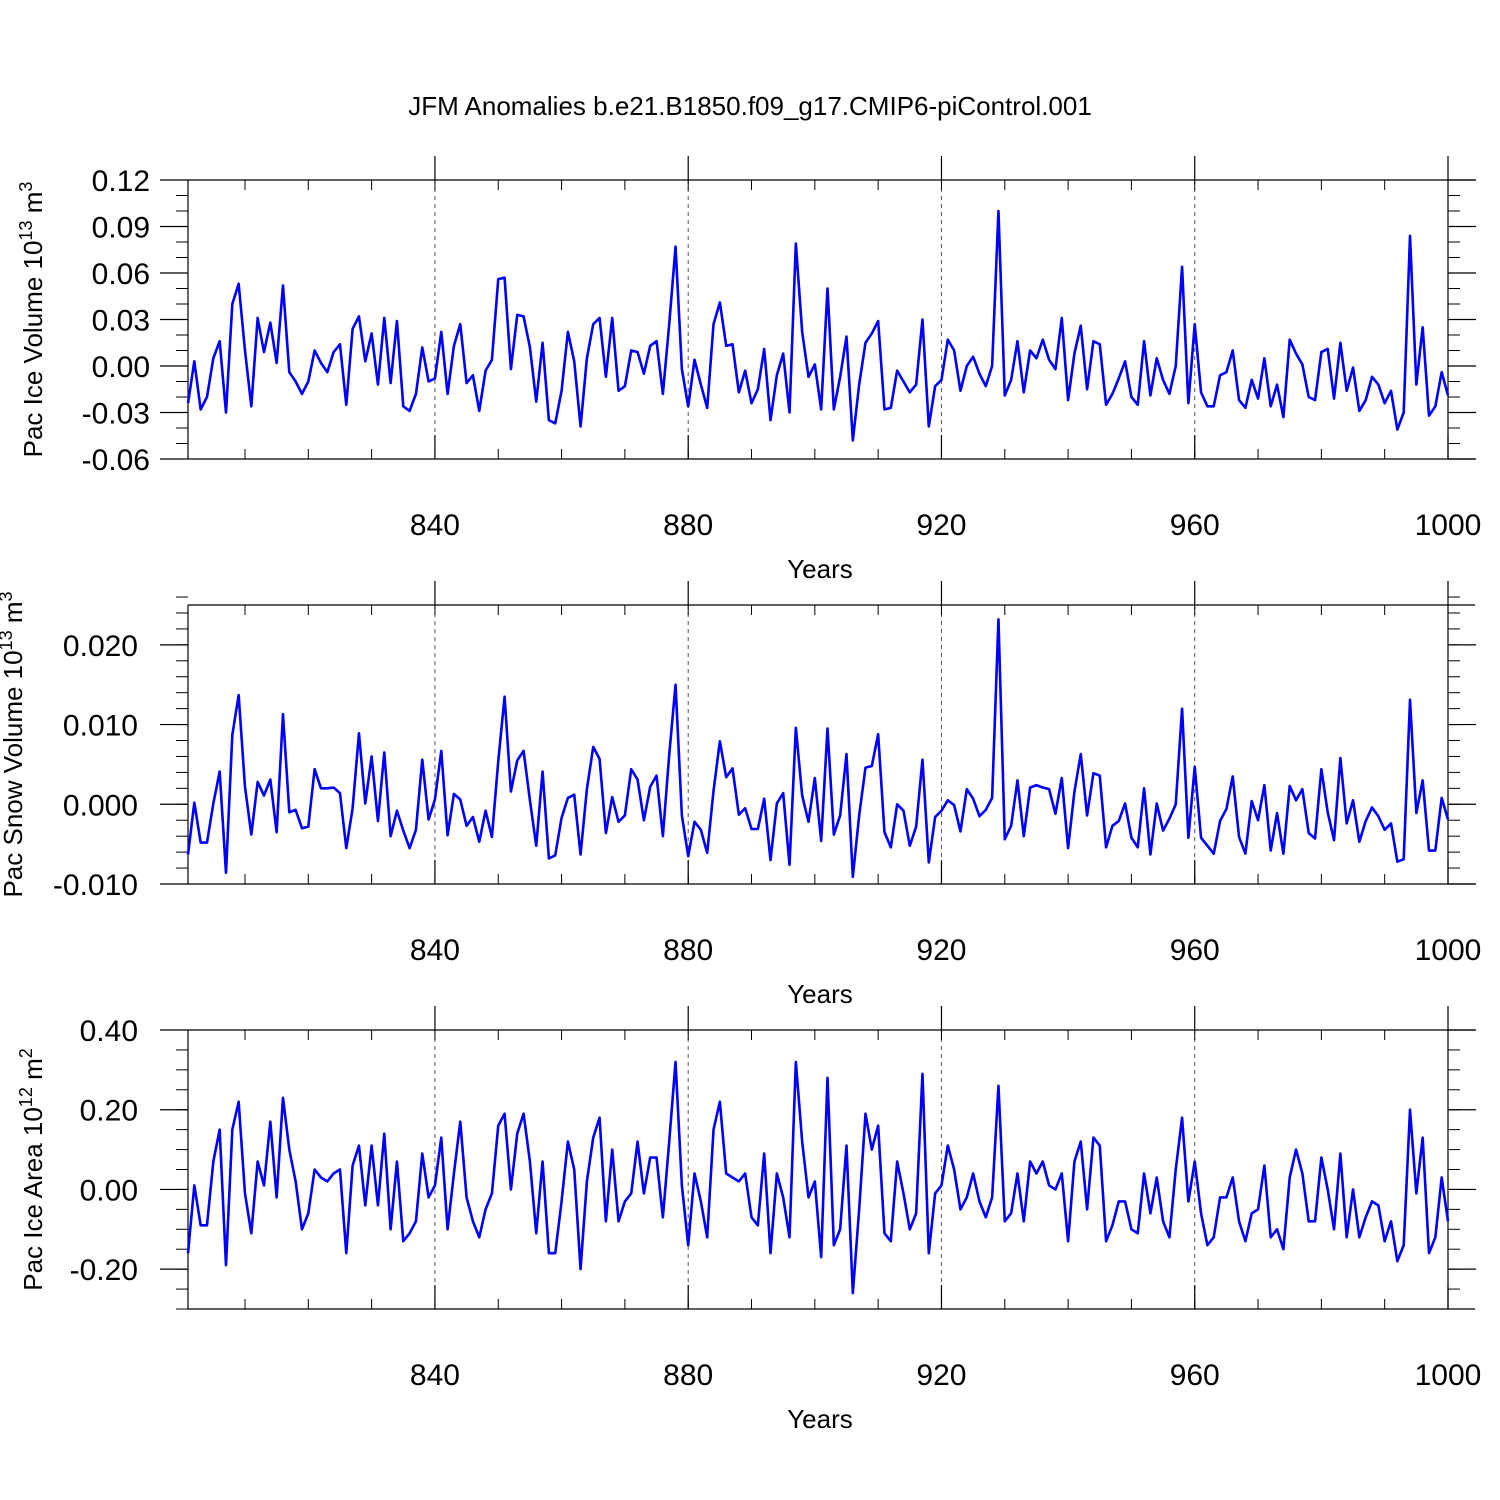 Image resolution: width=1500 pixels, height=1500 pixels. What do you see at coordinates (820, 1419) in the screenshot?
I see `panel3-x-axis-title: Years` at bounding box center [820, 1419].